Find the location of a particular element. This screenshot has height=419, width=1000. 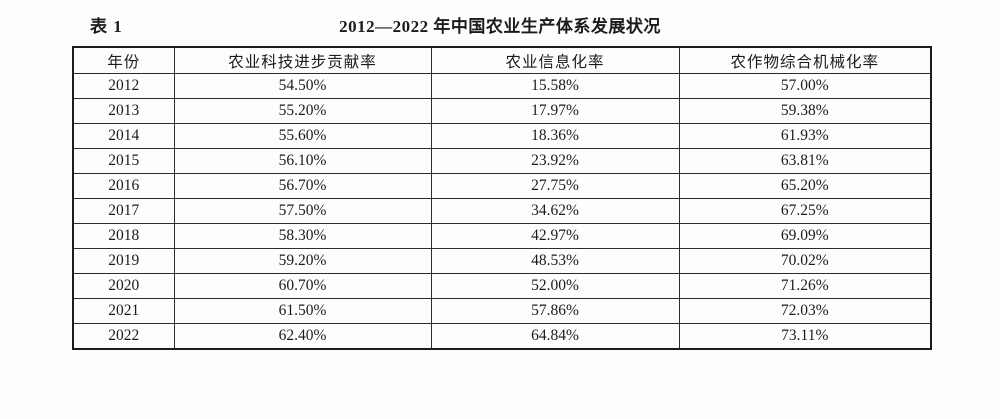

year-cell: 2021 is located at coordinates (123, 311).